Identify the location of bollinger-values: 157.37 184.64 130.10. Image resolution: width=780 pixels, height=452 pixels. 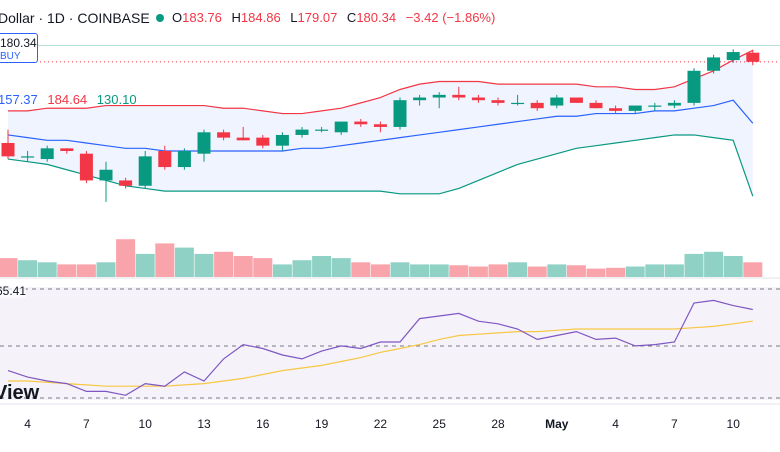
(71, 99).